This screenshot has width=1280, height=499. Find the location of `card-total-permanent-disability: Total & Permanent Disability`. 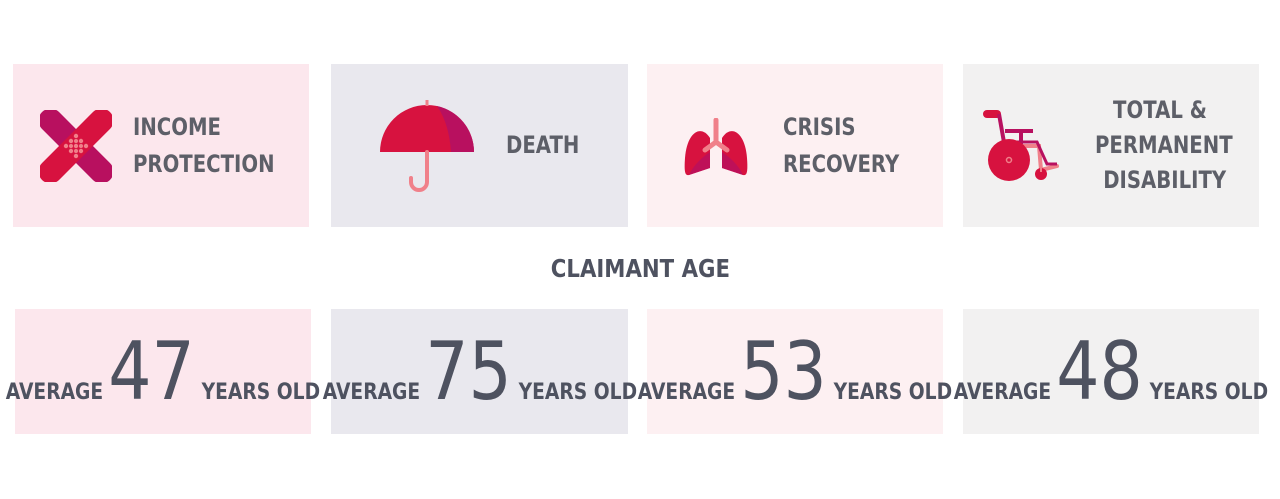

card-total-permanent-disability: Total & Permanent Disability is located at coordinates (1111, 145).